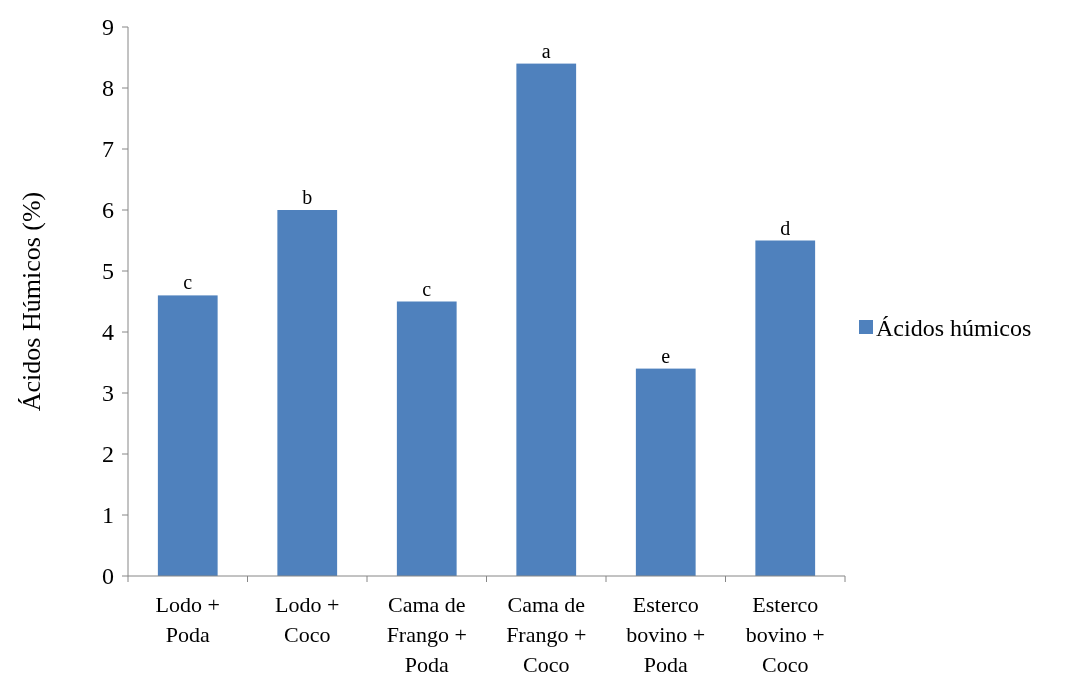  Describe the element at coordinates (108, 393) in the screenshot. I see `y-tick-label: 3` at that location.